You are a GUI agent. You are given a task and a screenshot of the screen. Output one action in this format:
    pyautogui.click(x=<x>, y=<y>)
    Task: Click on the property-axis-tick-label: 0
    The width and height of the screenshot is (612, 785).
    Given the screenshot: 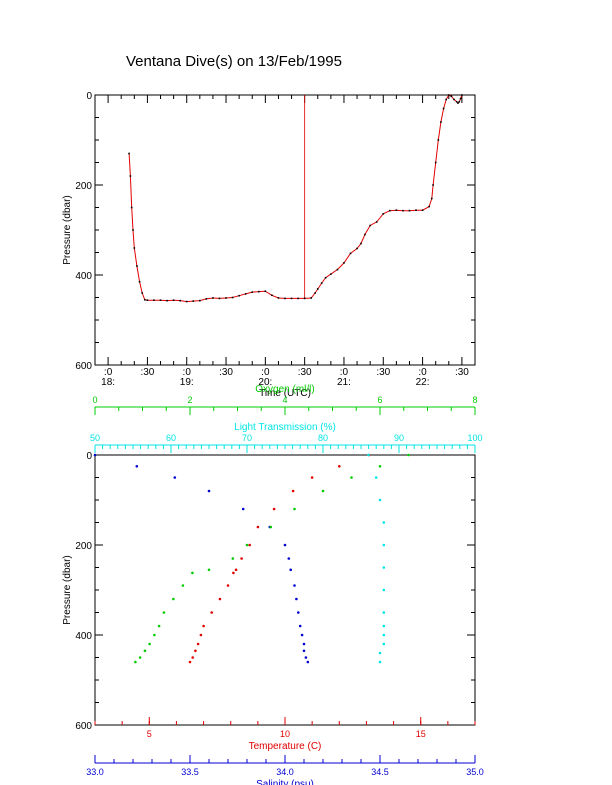 What is the action you would take?
    pyautogui.click(x=94, y=400)
    